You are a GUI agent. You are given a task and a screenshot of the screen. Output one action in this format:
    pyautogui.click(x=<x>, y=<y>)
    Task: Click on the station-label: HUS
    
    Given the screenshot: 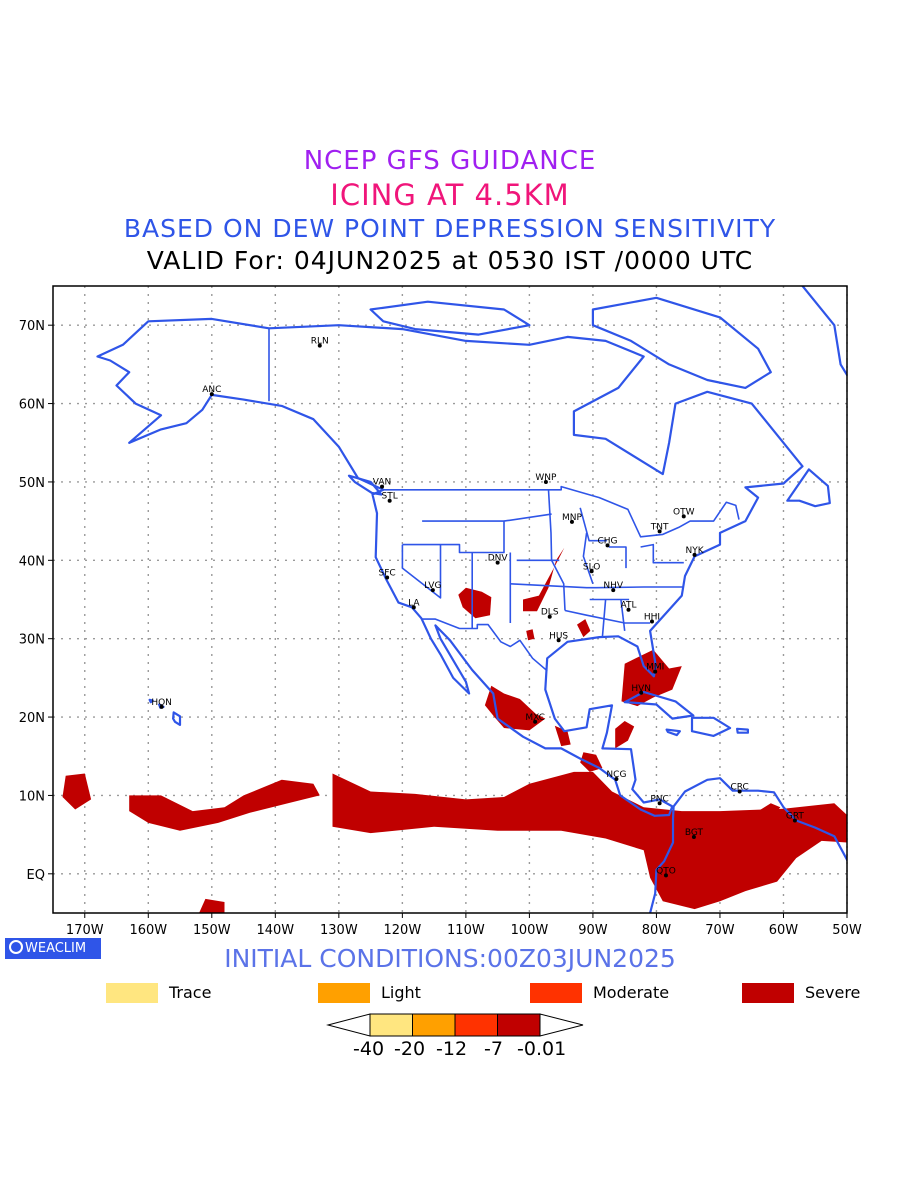 What is the action you would take?
    pyautogui.click(x=558, y=636)
    